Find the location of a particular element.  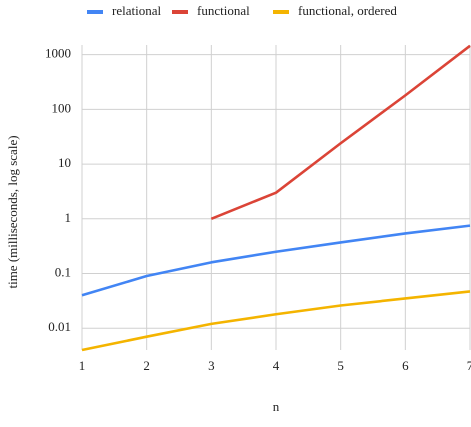

legend-label: functional, ordered is located at coordinates (347, 10).